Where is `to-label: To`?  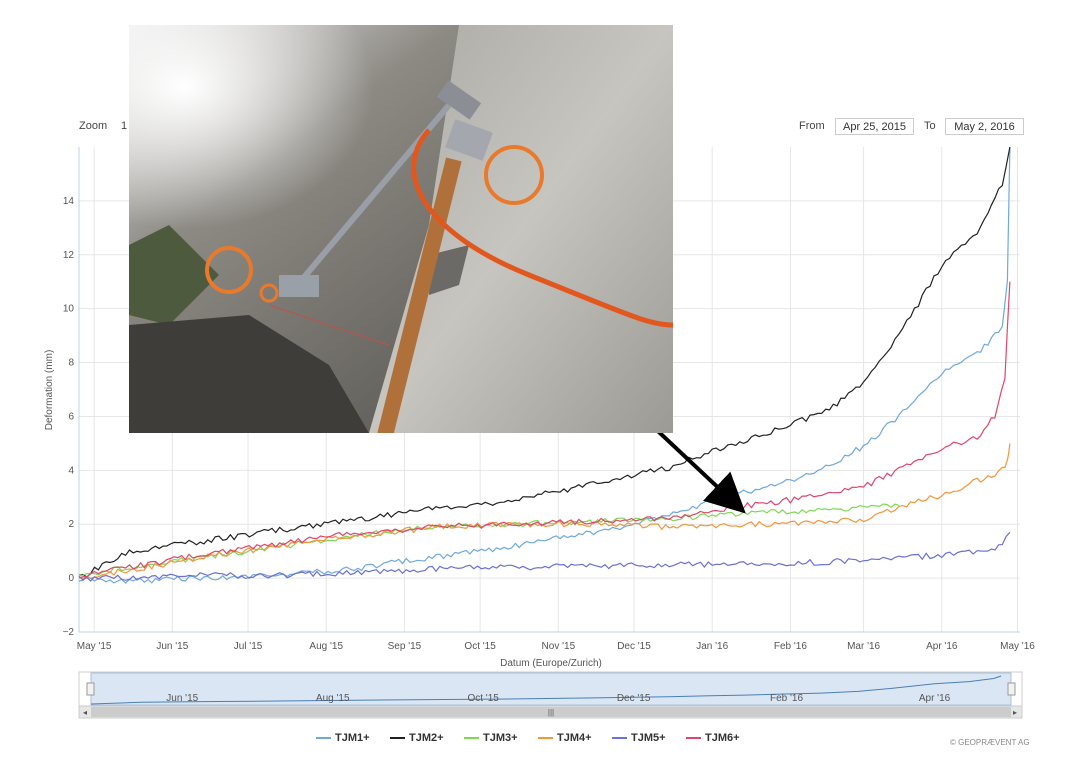
to-label: To is located at coordinates (930, 126).